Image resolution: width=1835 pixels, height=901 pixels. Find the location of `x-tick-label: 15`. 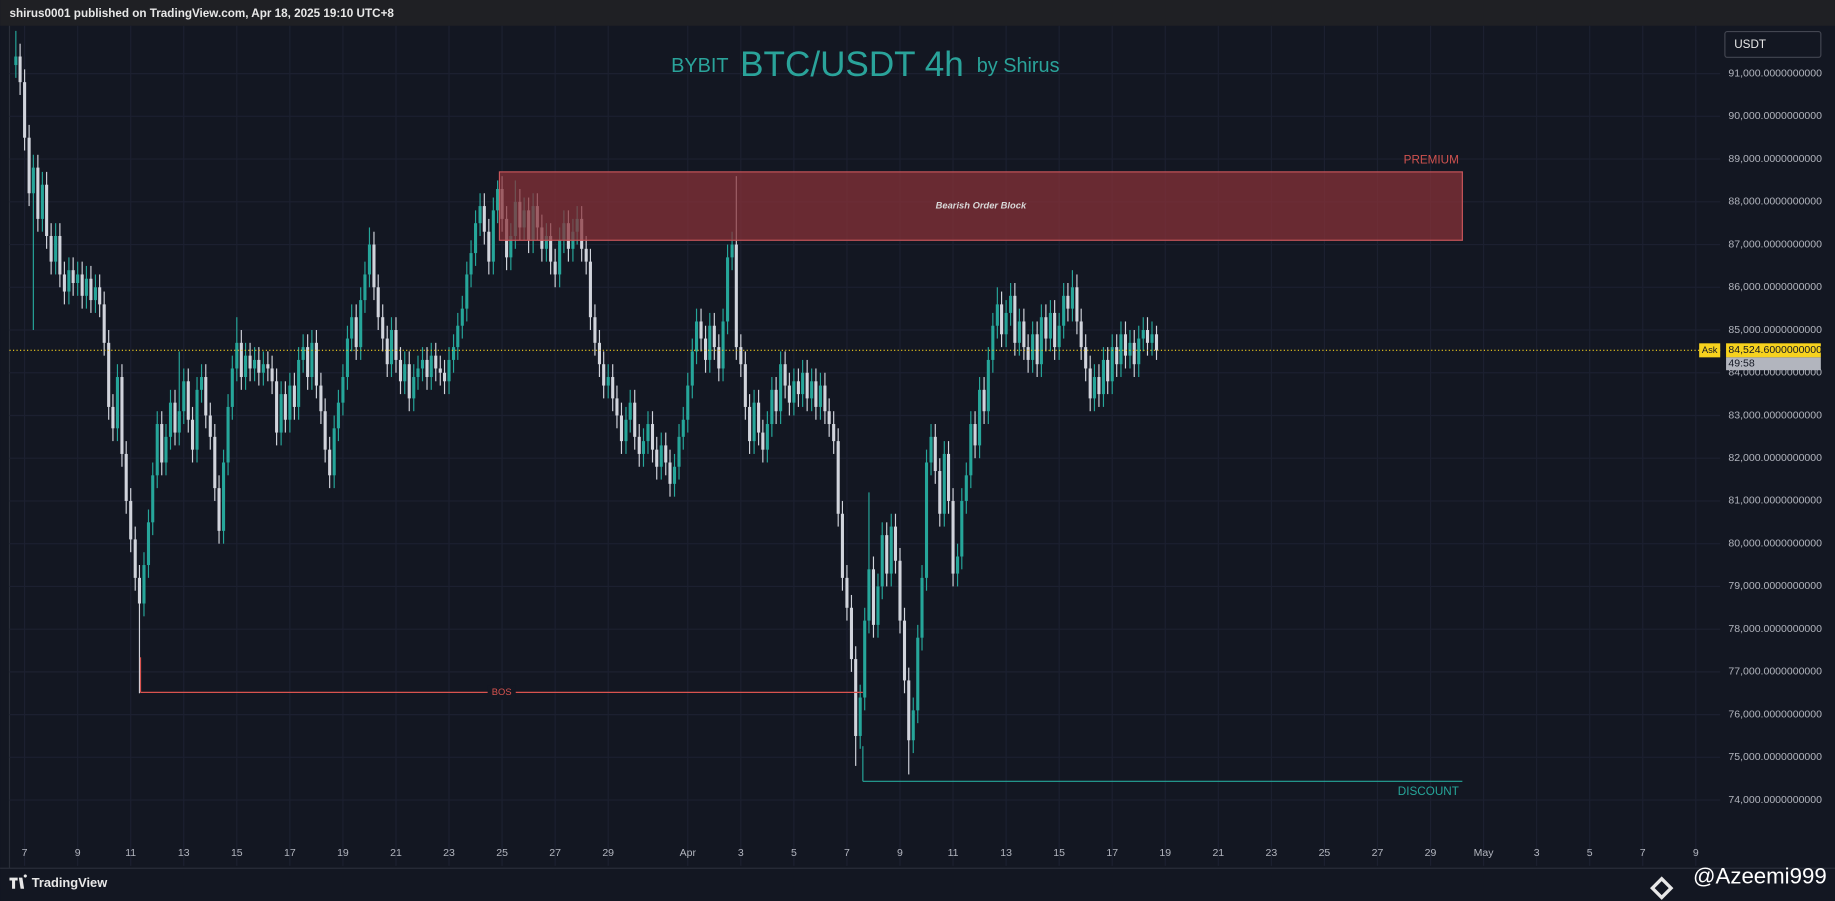

x-tick-label: 15 is located at coordinates (237, 853).